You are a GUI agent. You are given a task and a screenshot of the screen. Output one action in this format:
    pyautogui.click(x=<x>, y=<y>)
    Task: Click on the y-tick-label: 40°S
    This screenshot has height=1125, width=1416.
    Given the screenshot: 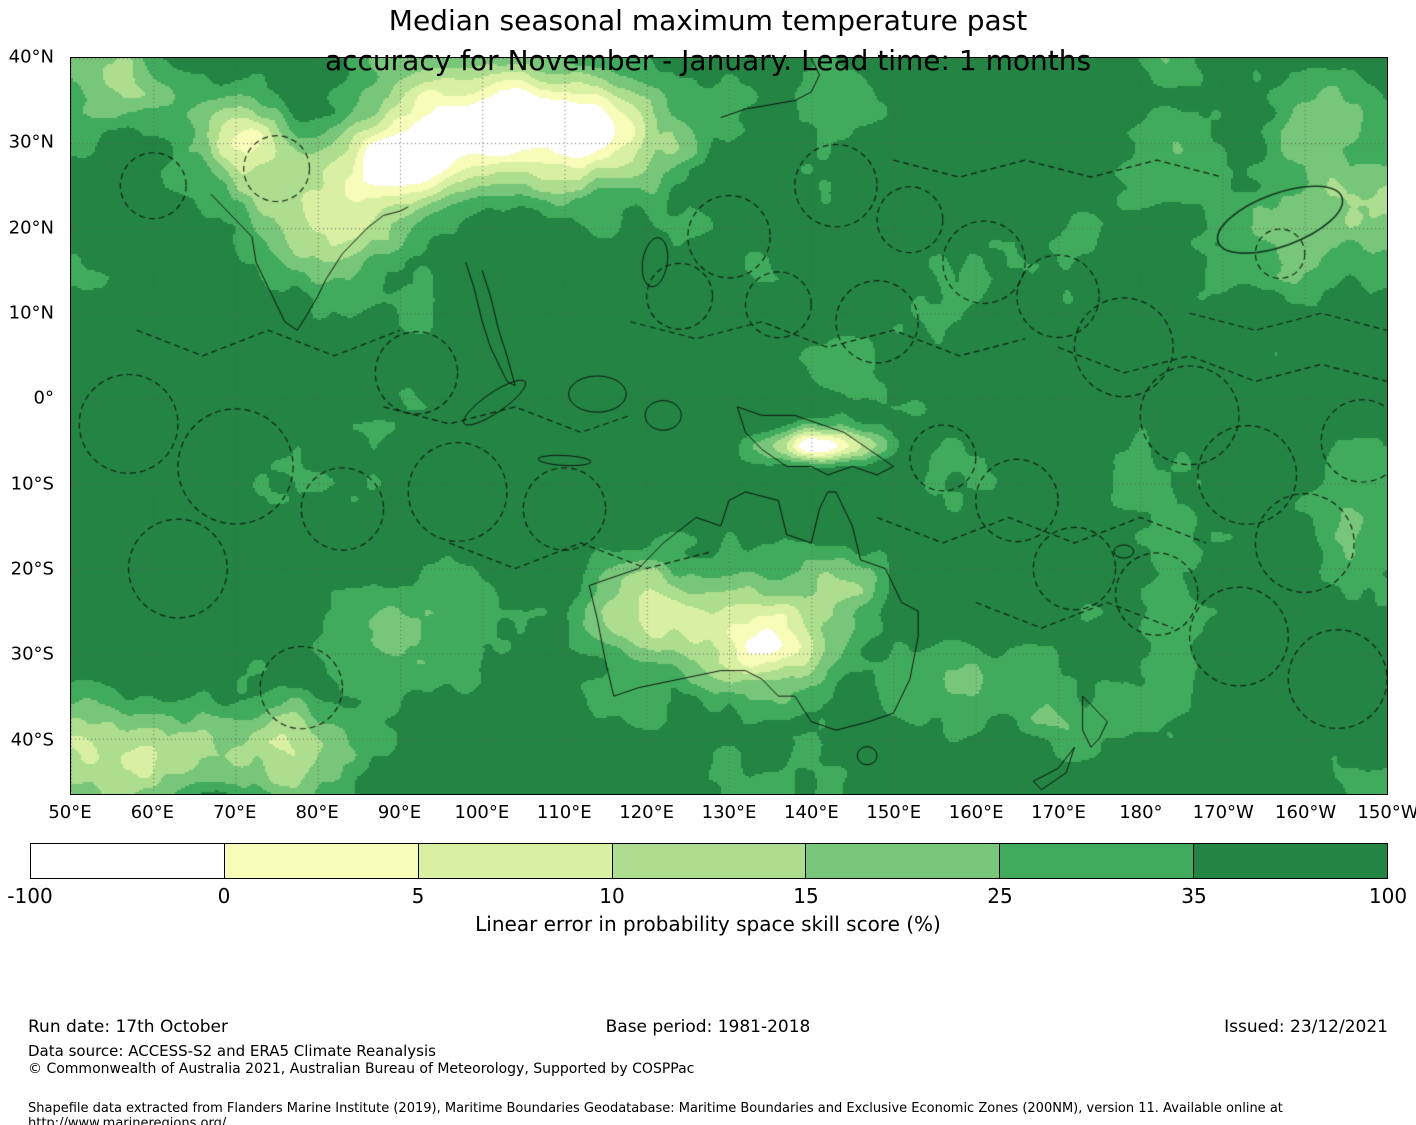 What is the action you would take?
    pyautogui.click(x=32, y=740)
    